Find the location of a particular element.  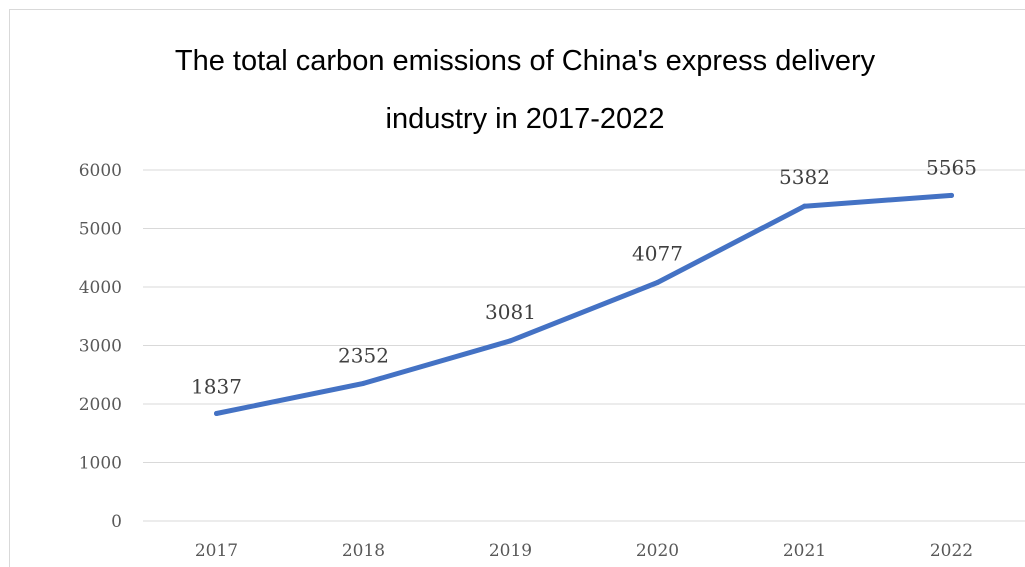

data-label-2021: 5382 is located at coordinates (804, 177).